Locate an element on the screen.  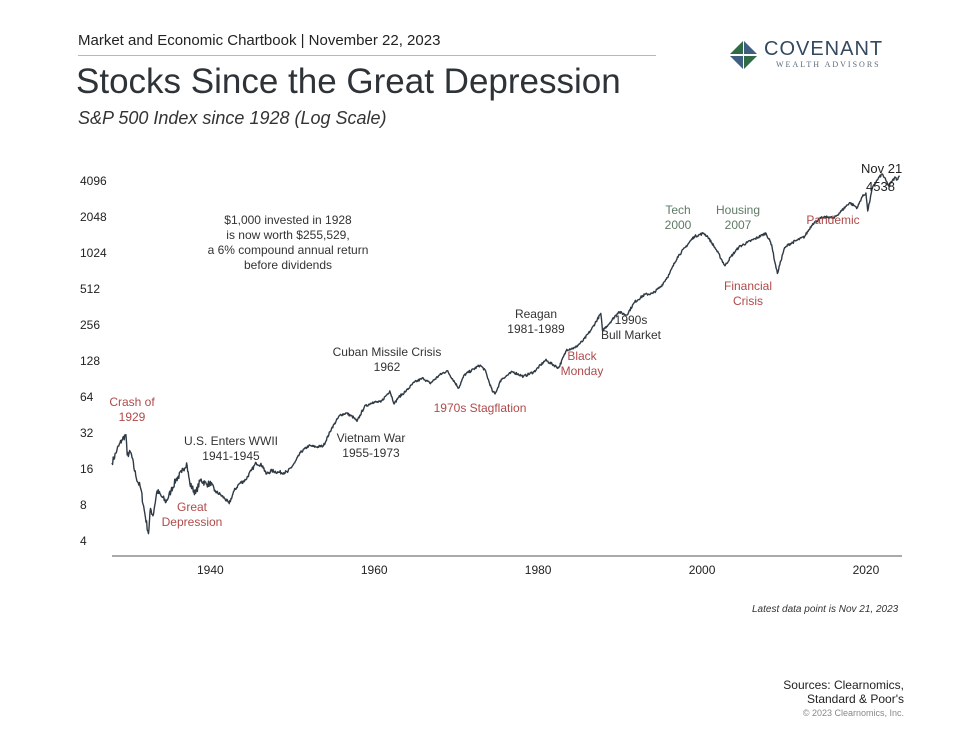
y-tick-label: 8 is located at coordinates (83, 505).